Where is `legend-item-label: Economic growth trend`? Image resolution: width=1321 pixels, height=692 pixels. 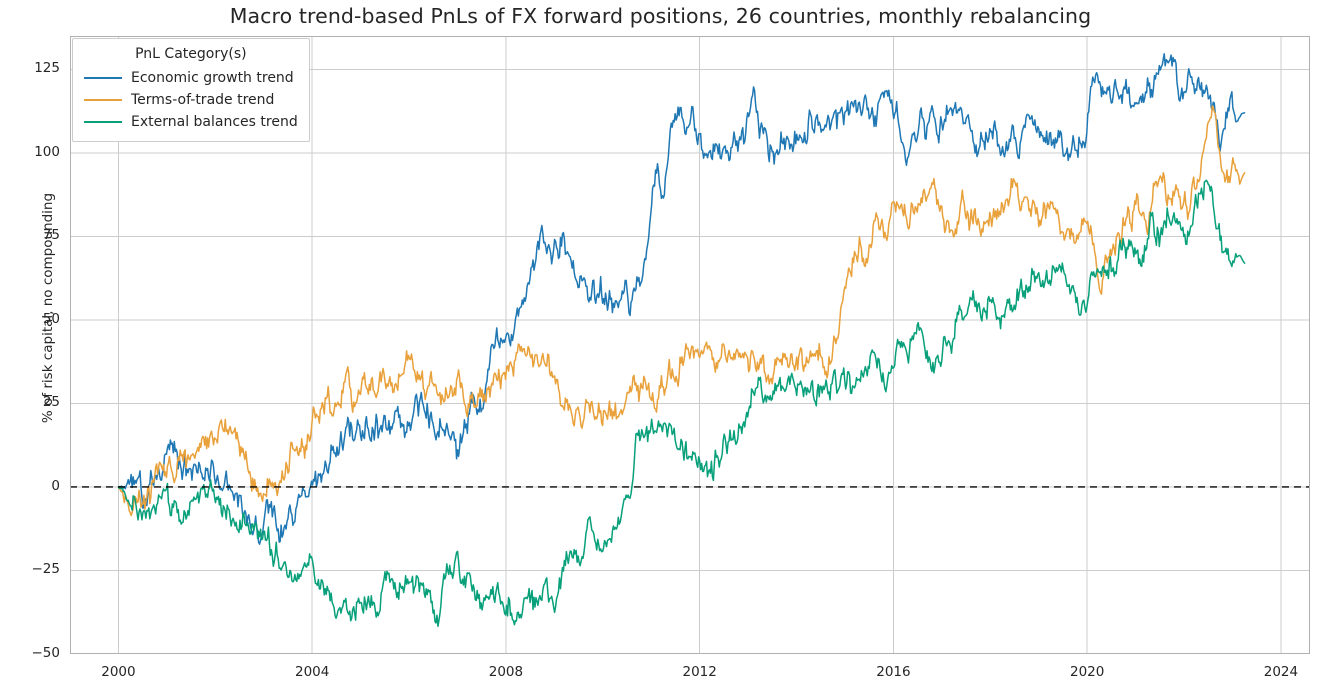
legend-item-label: Economic growth trend is located at coordinates (212, 78).